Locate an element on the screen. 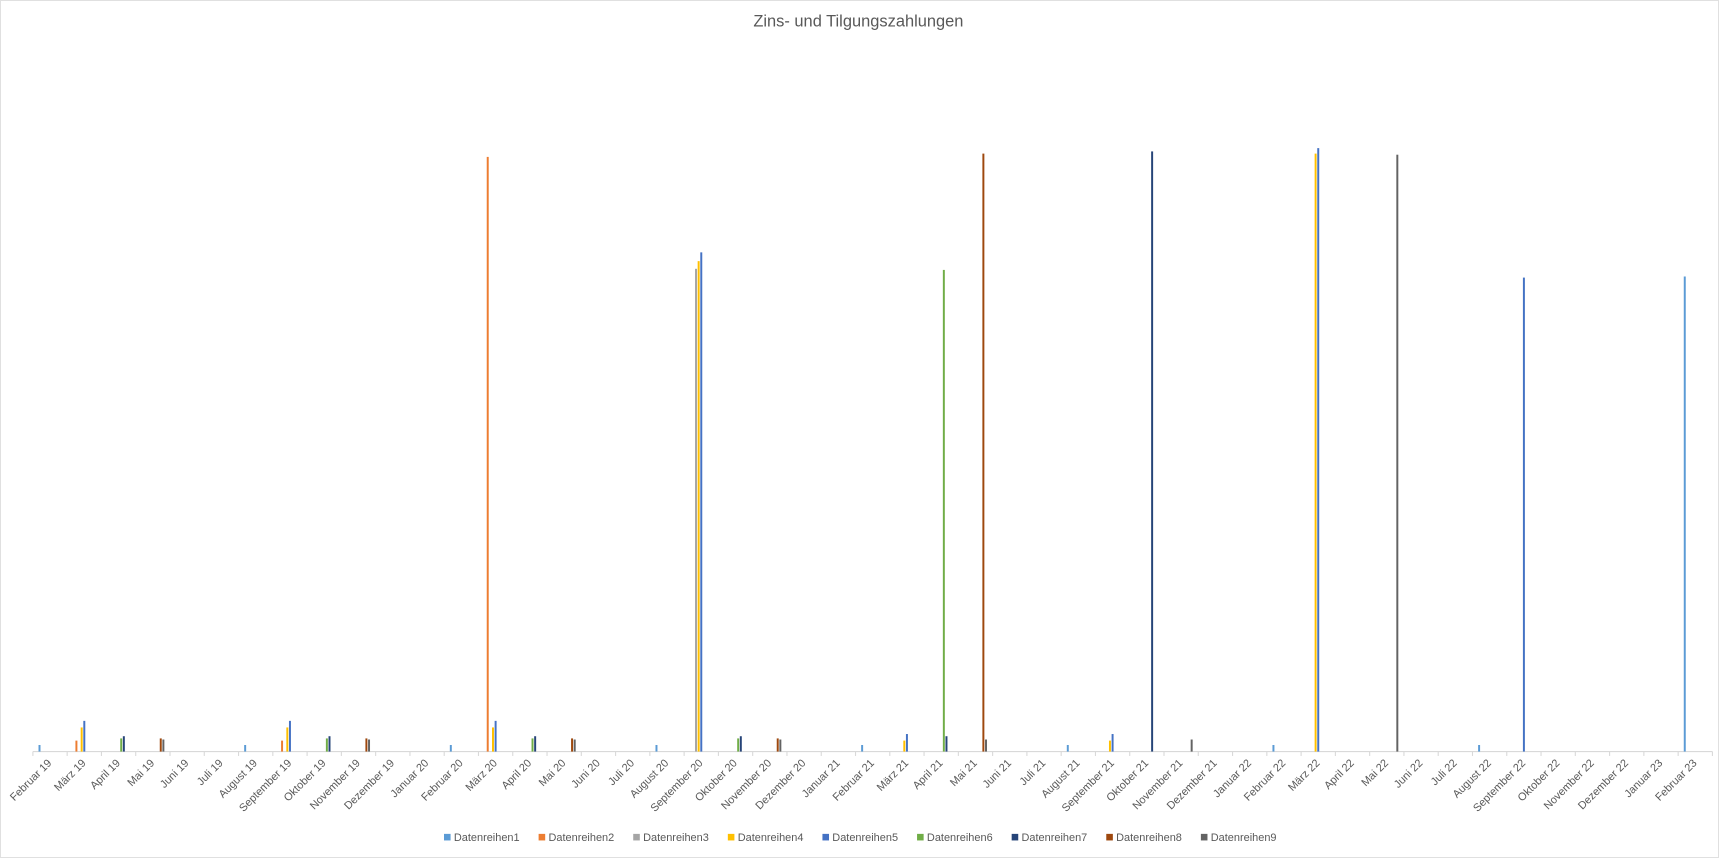 The image size is (1719, 858). legend-label: Datenreihen5 is located at coordinates (865, 838).